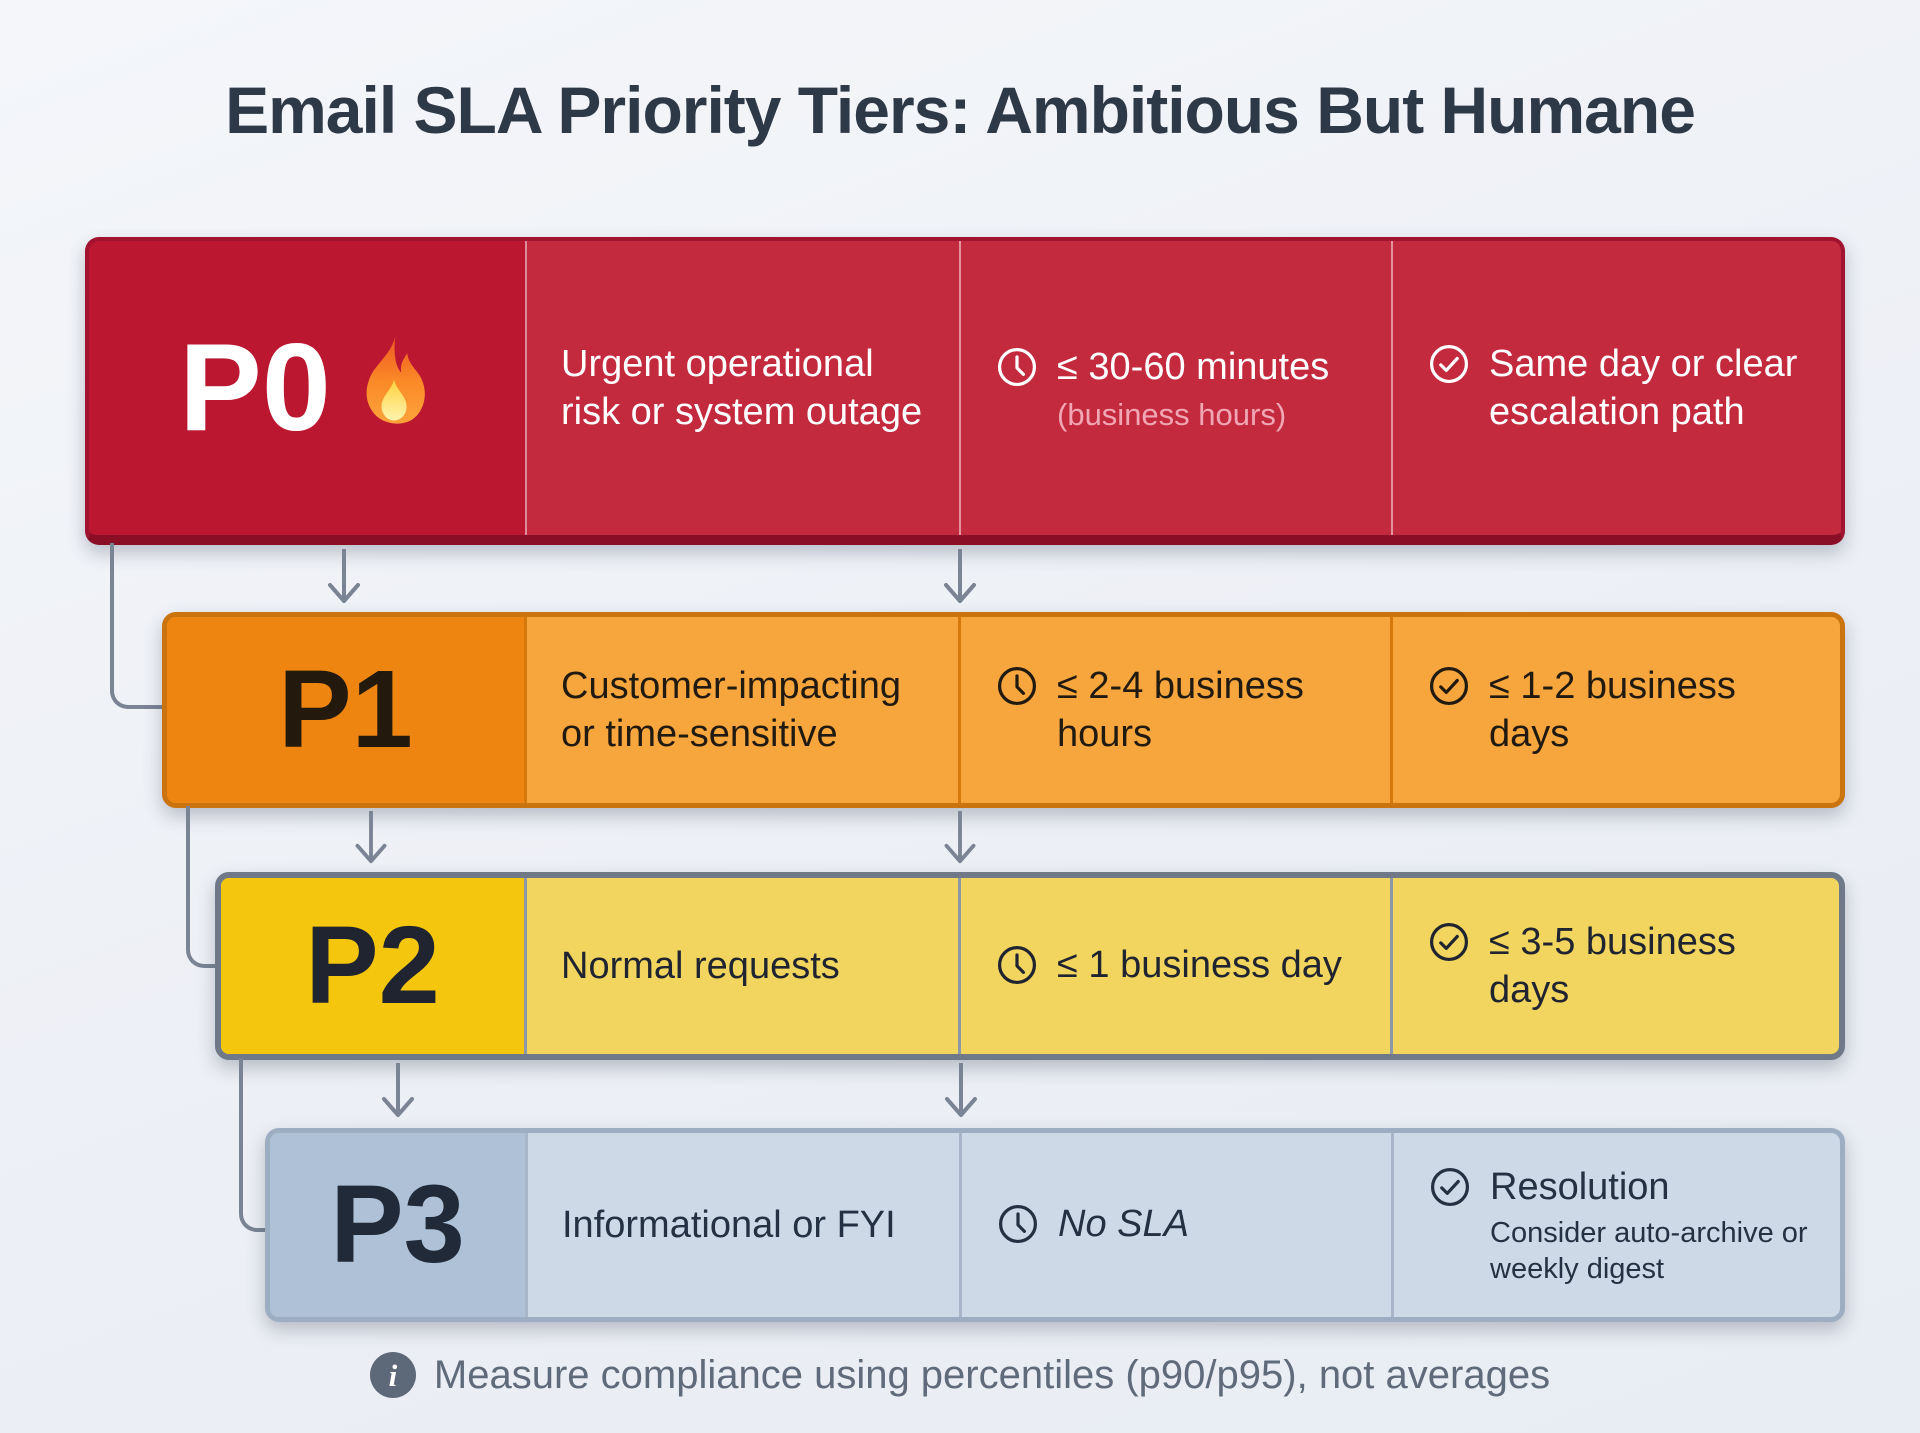 The height and width of the screenshot is (1433, 1920). What do you see at coordinates (729, 1224) in the screenshot?
I see `tier-description: Informational or FYI` at bounding box center [729, 1224].